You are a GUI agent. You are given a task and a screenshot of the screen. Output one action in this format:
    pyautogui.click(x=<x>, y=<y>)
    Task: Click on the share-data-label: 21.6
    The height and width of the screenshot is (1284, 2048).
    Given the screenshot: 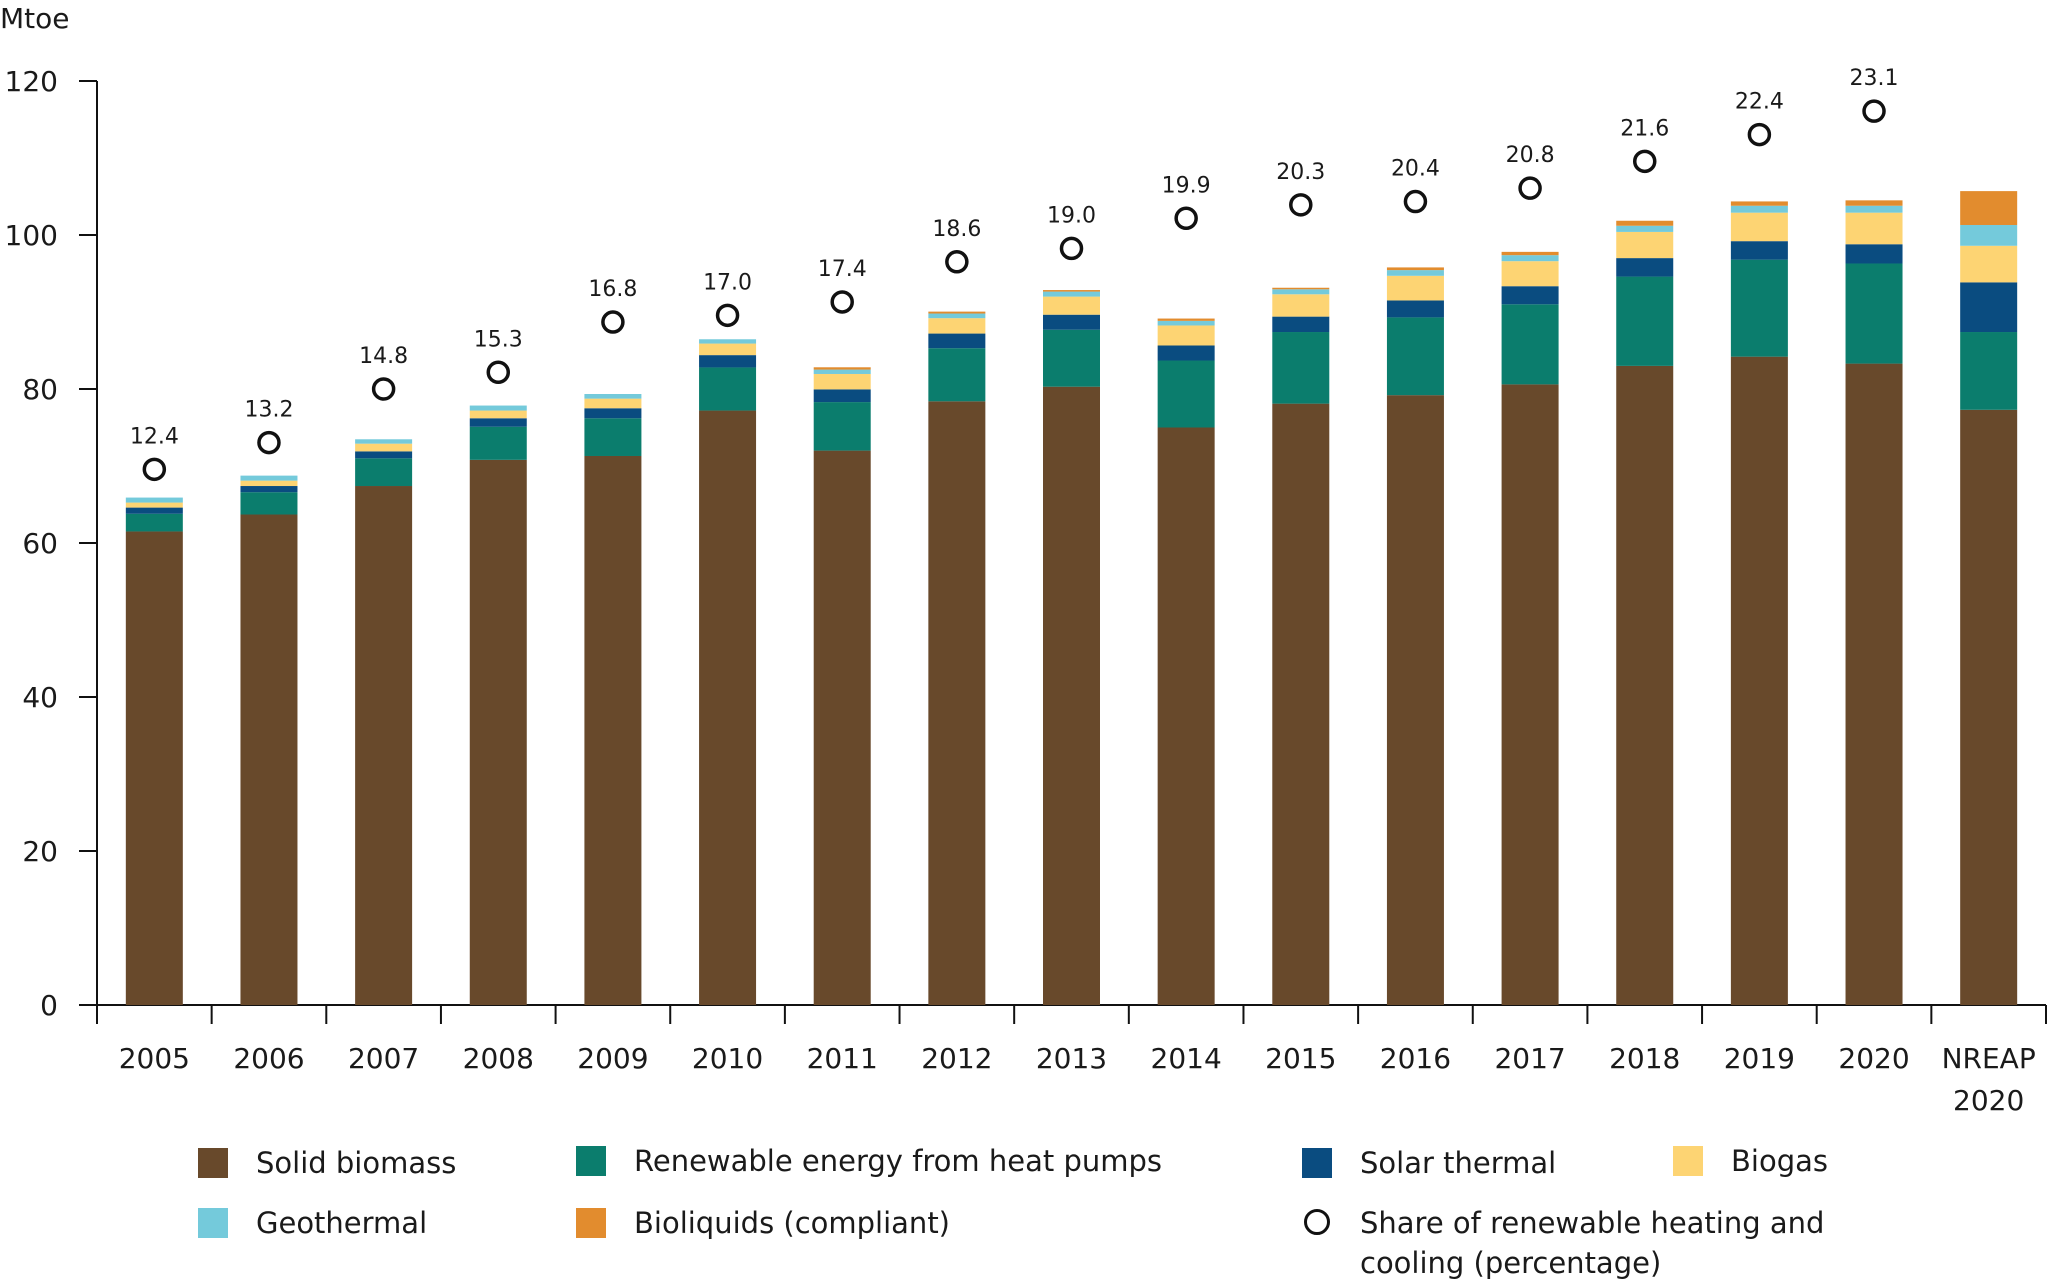 What is the action you would take?
    pyautogui.click(x=1644, y=128)
    